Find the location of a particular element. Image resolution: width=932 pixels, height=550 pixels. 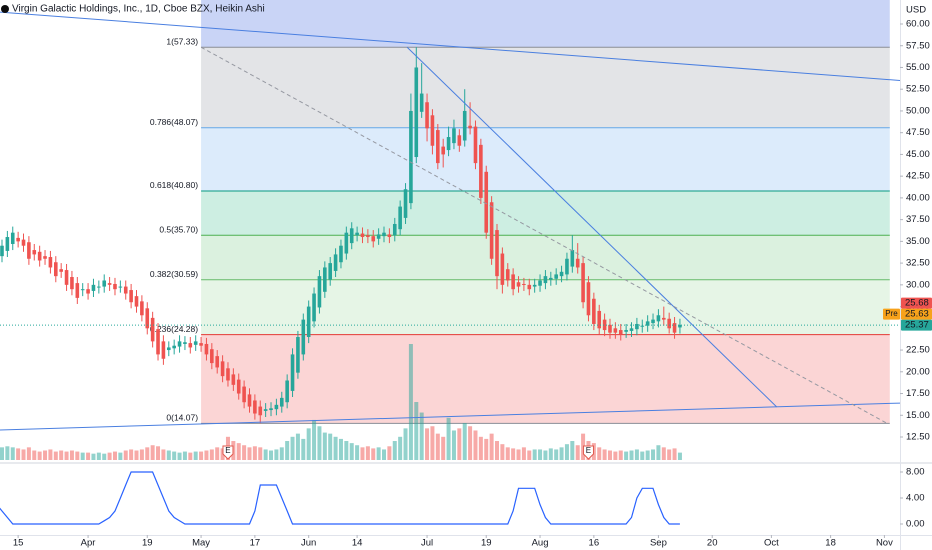

fib-level-label: 0.786(48.07) is located at coordinates (174, 122).